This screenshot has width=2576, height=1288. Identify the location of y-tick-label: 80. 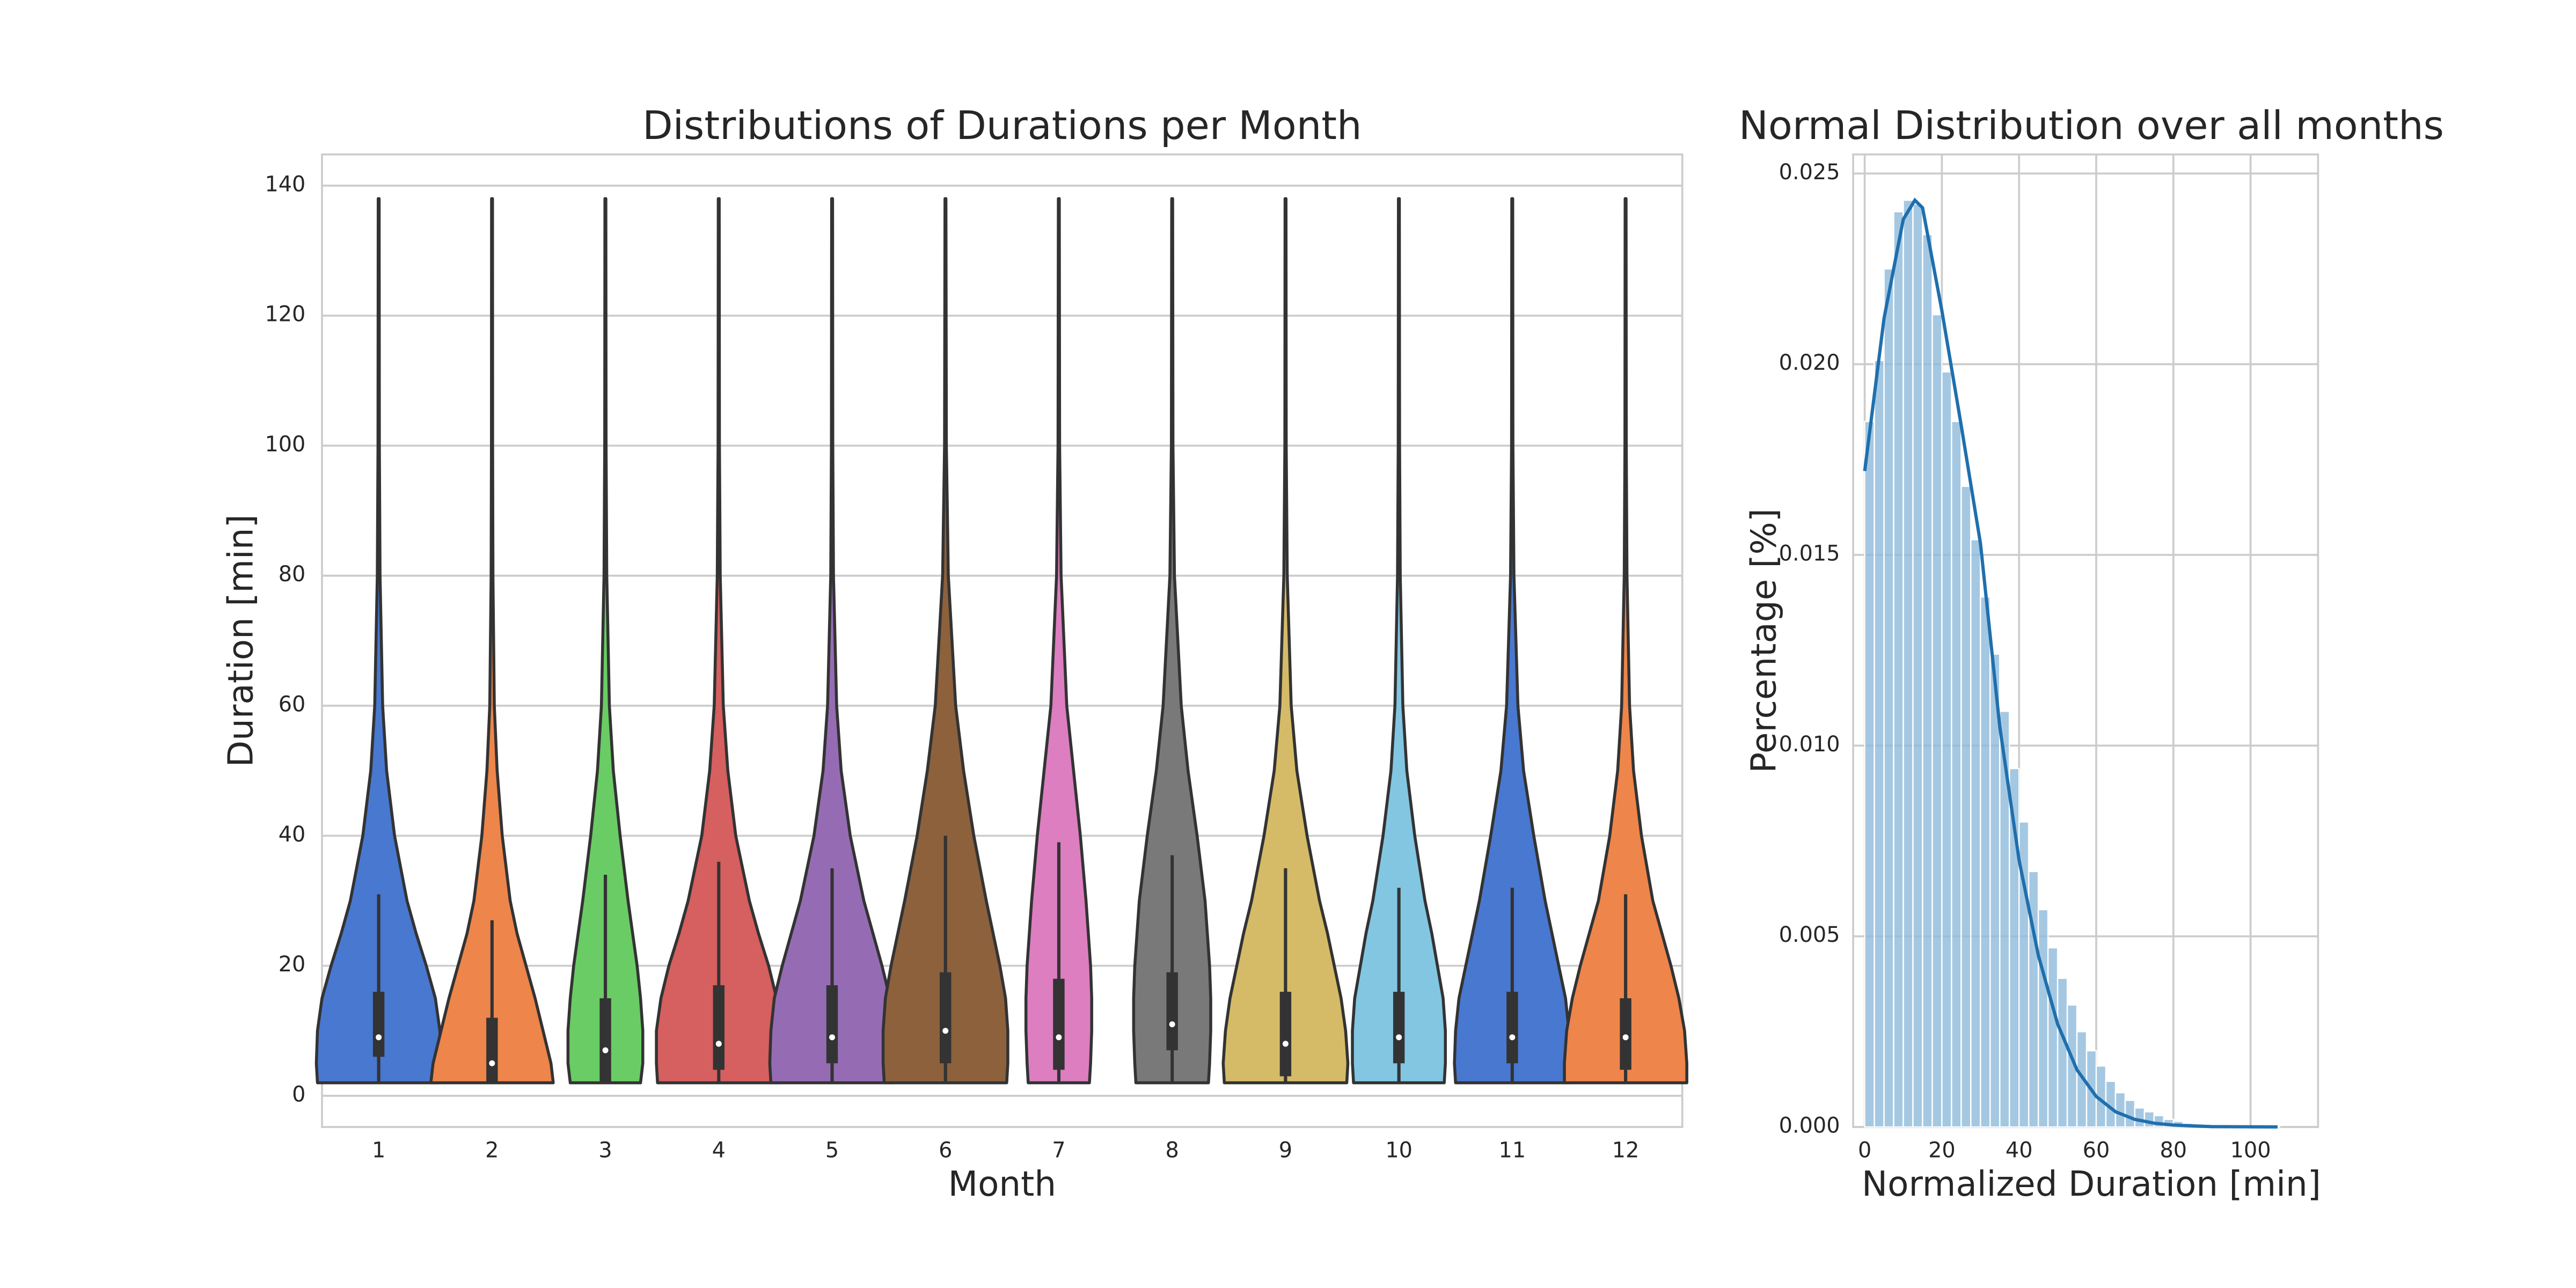
(292, 574).